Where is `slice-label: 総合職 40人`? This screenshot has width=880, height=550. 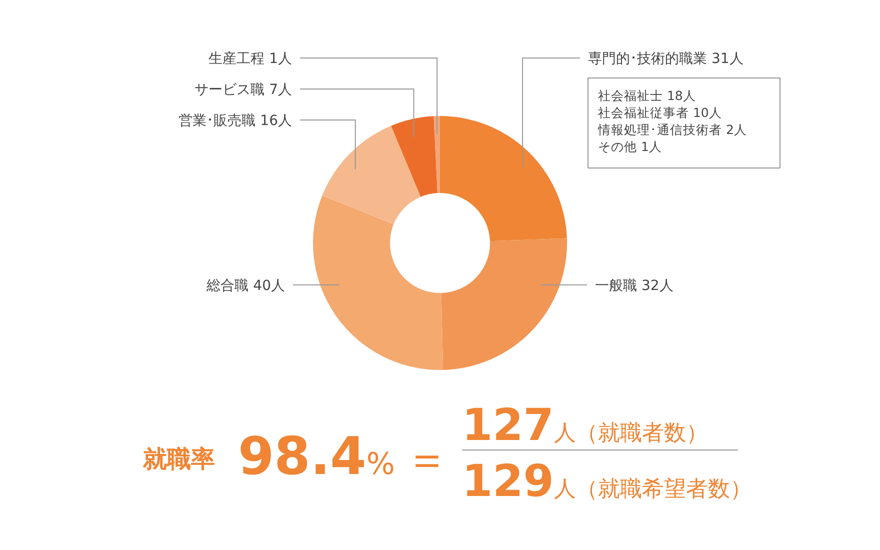 slice-label: 総合職 40人 is located at coordinates (245, 286).